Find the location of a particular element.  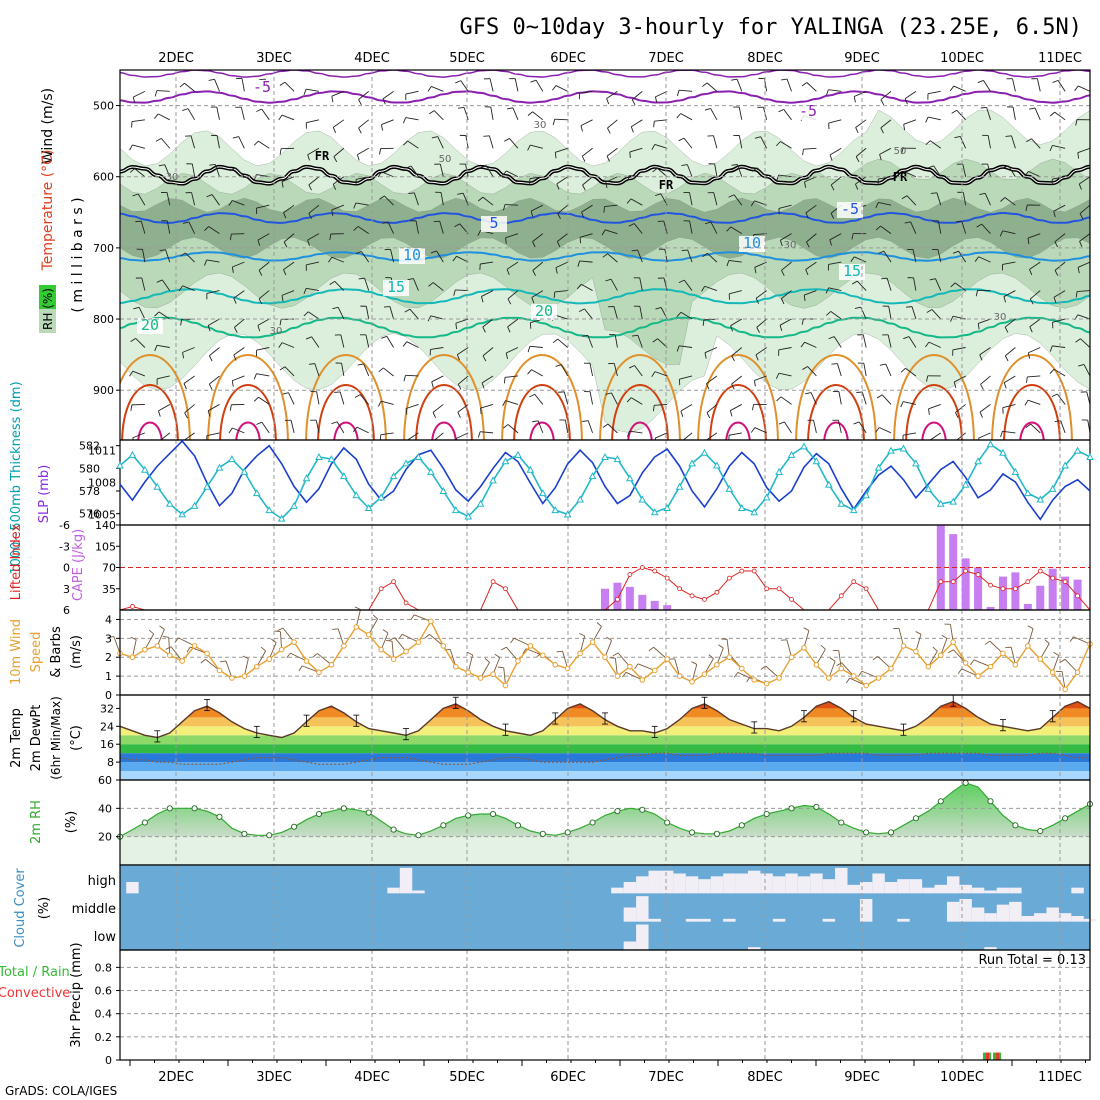

lifted-index-tick-label: 6 is located at coordinates (66, 610).